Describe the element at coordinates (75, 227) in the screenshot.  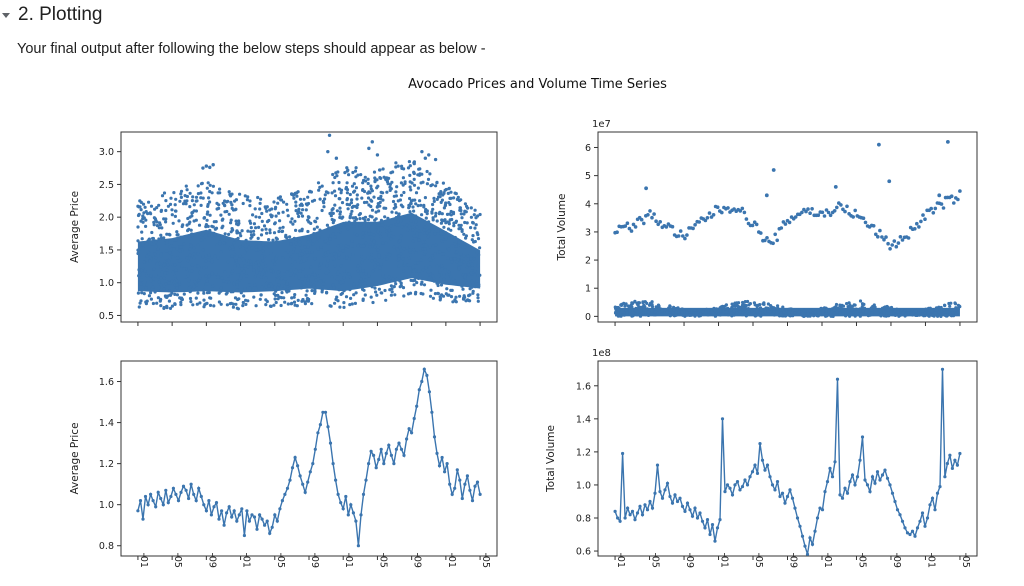
I see `y-axis-label: Average Price` at that location.